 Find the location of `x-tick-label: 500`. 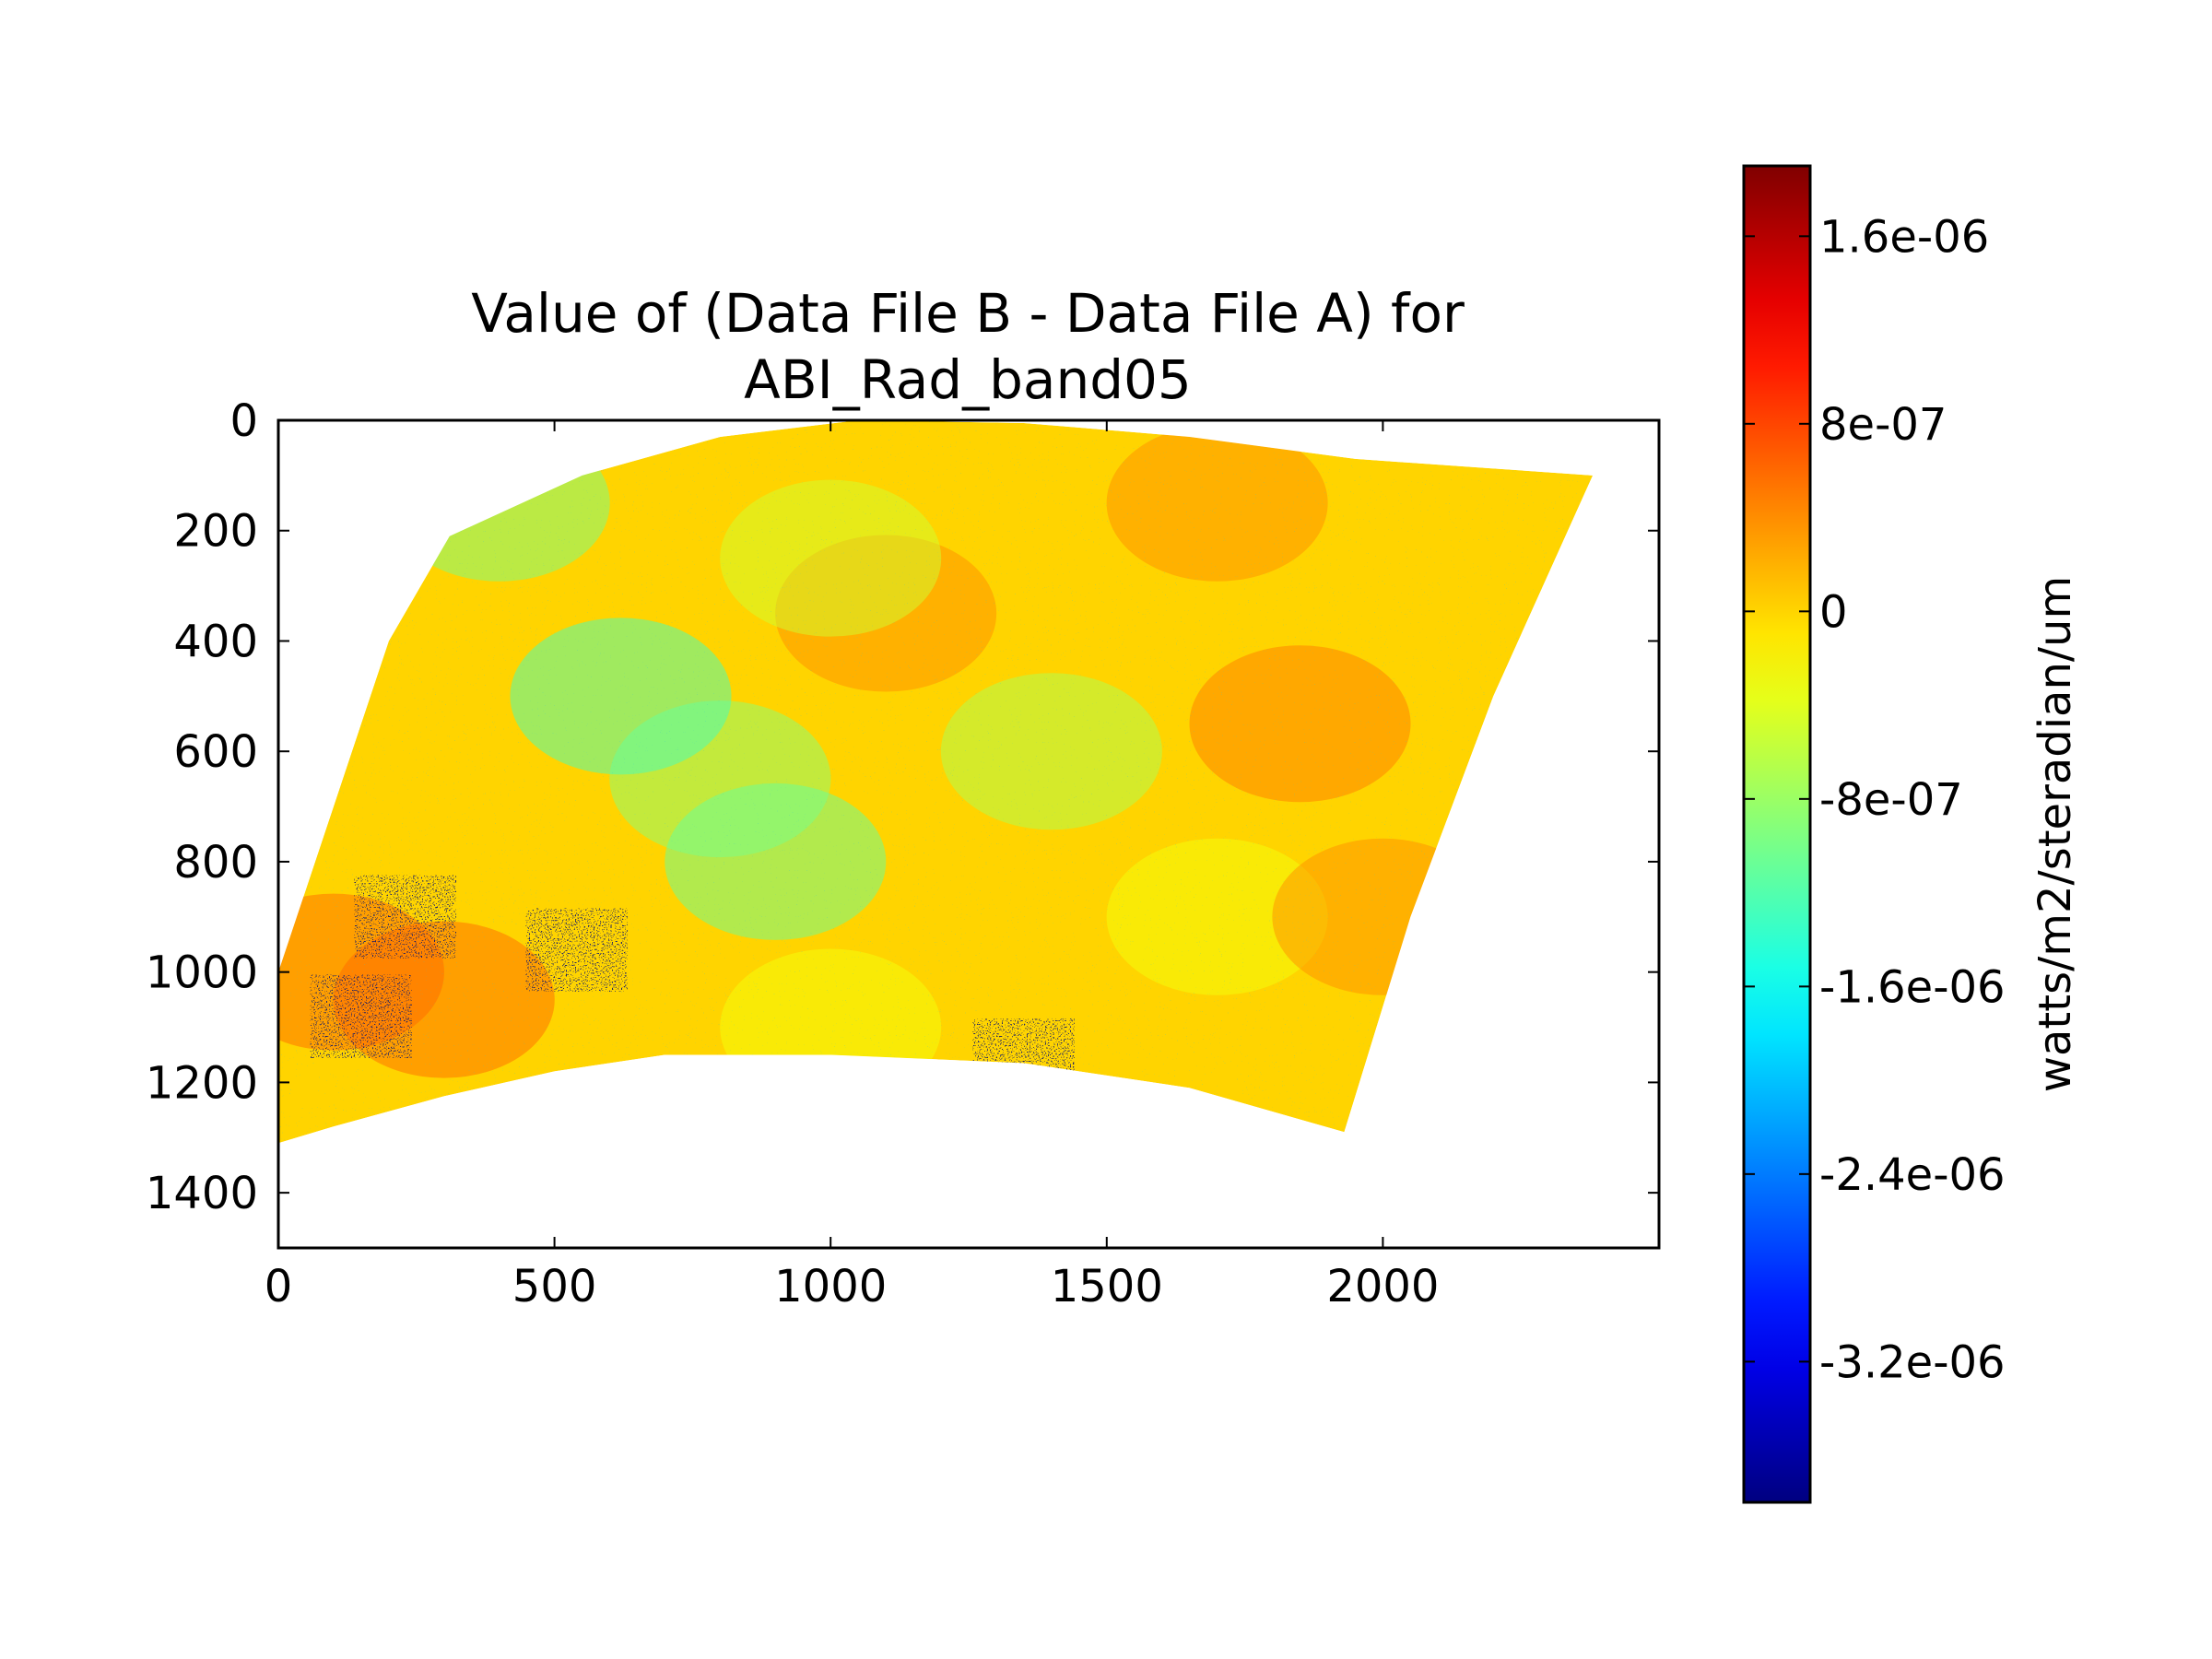

x-tick-label: 500 is located at coordinates (554, 1286).